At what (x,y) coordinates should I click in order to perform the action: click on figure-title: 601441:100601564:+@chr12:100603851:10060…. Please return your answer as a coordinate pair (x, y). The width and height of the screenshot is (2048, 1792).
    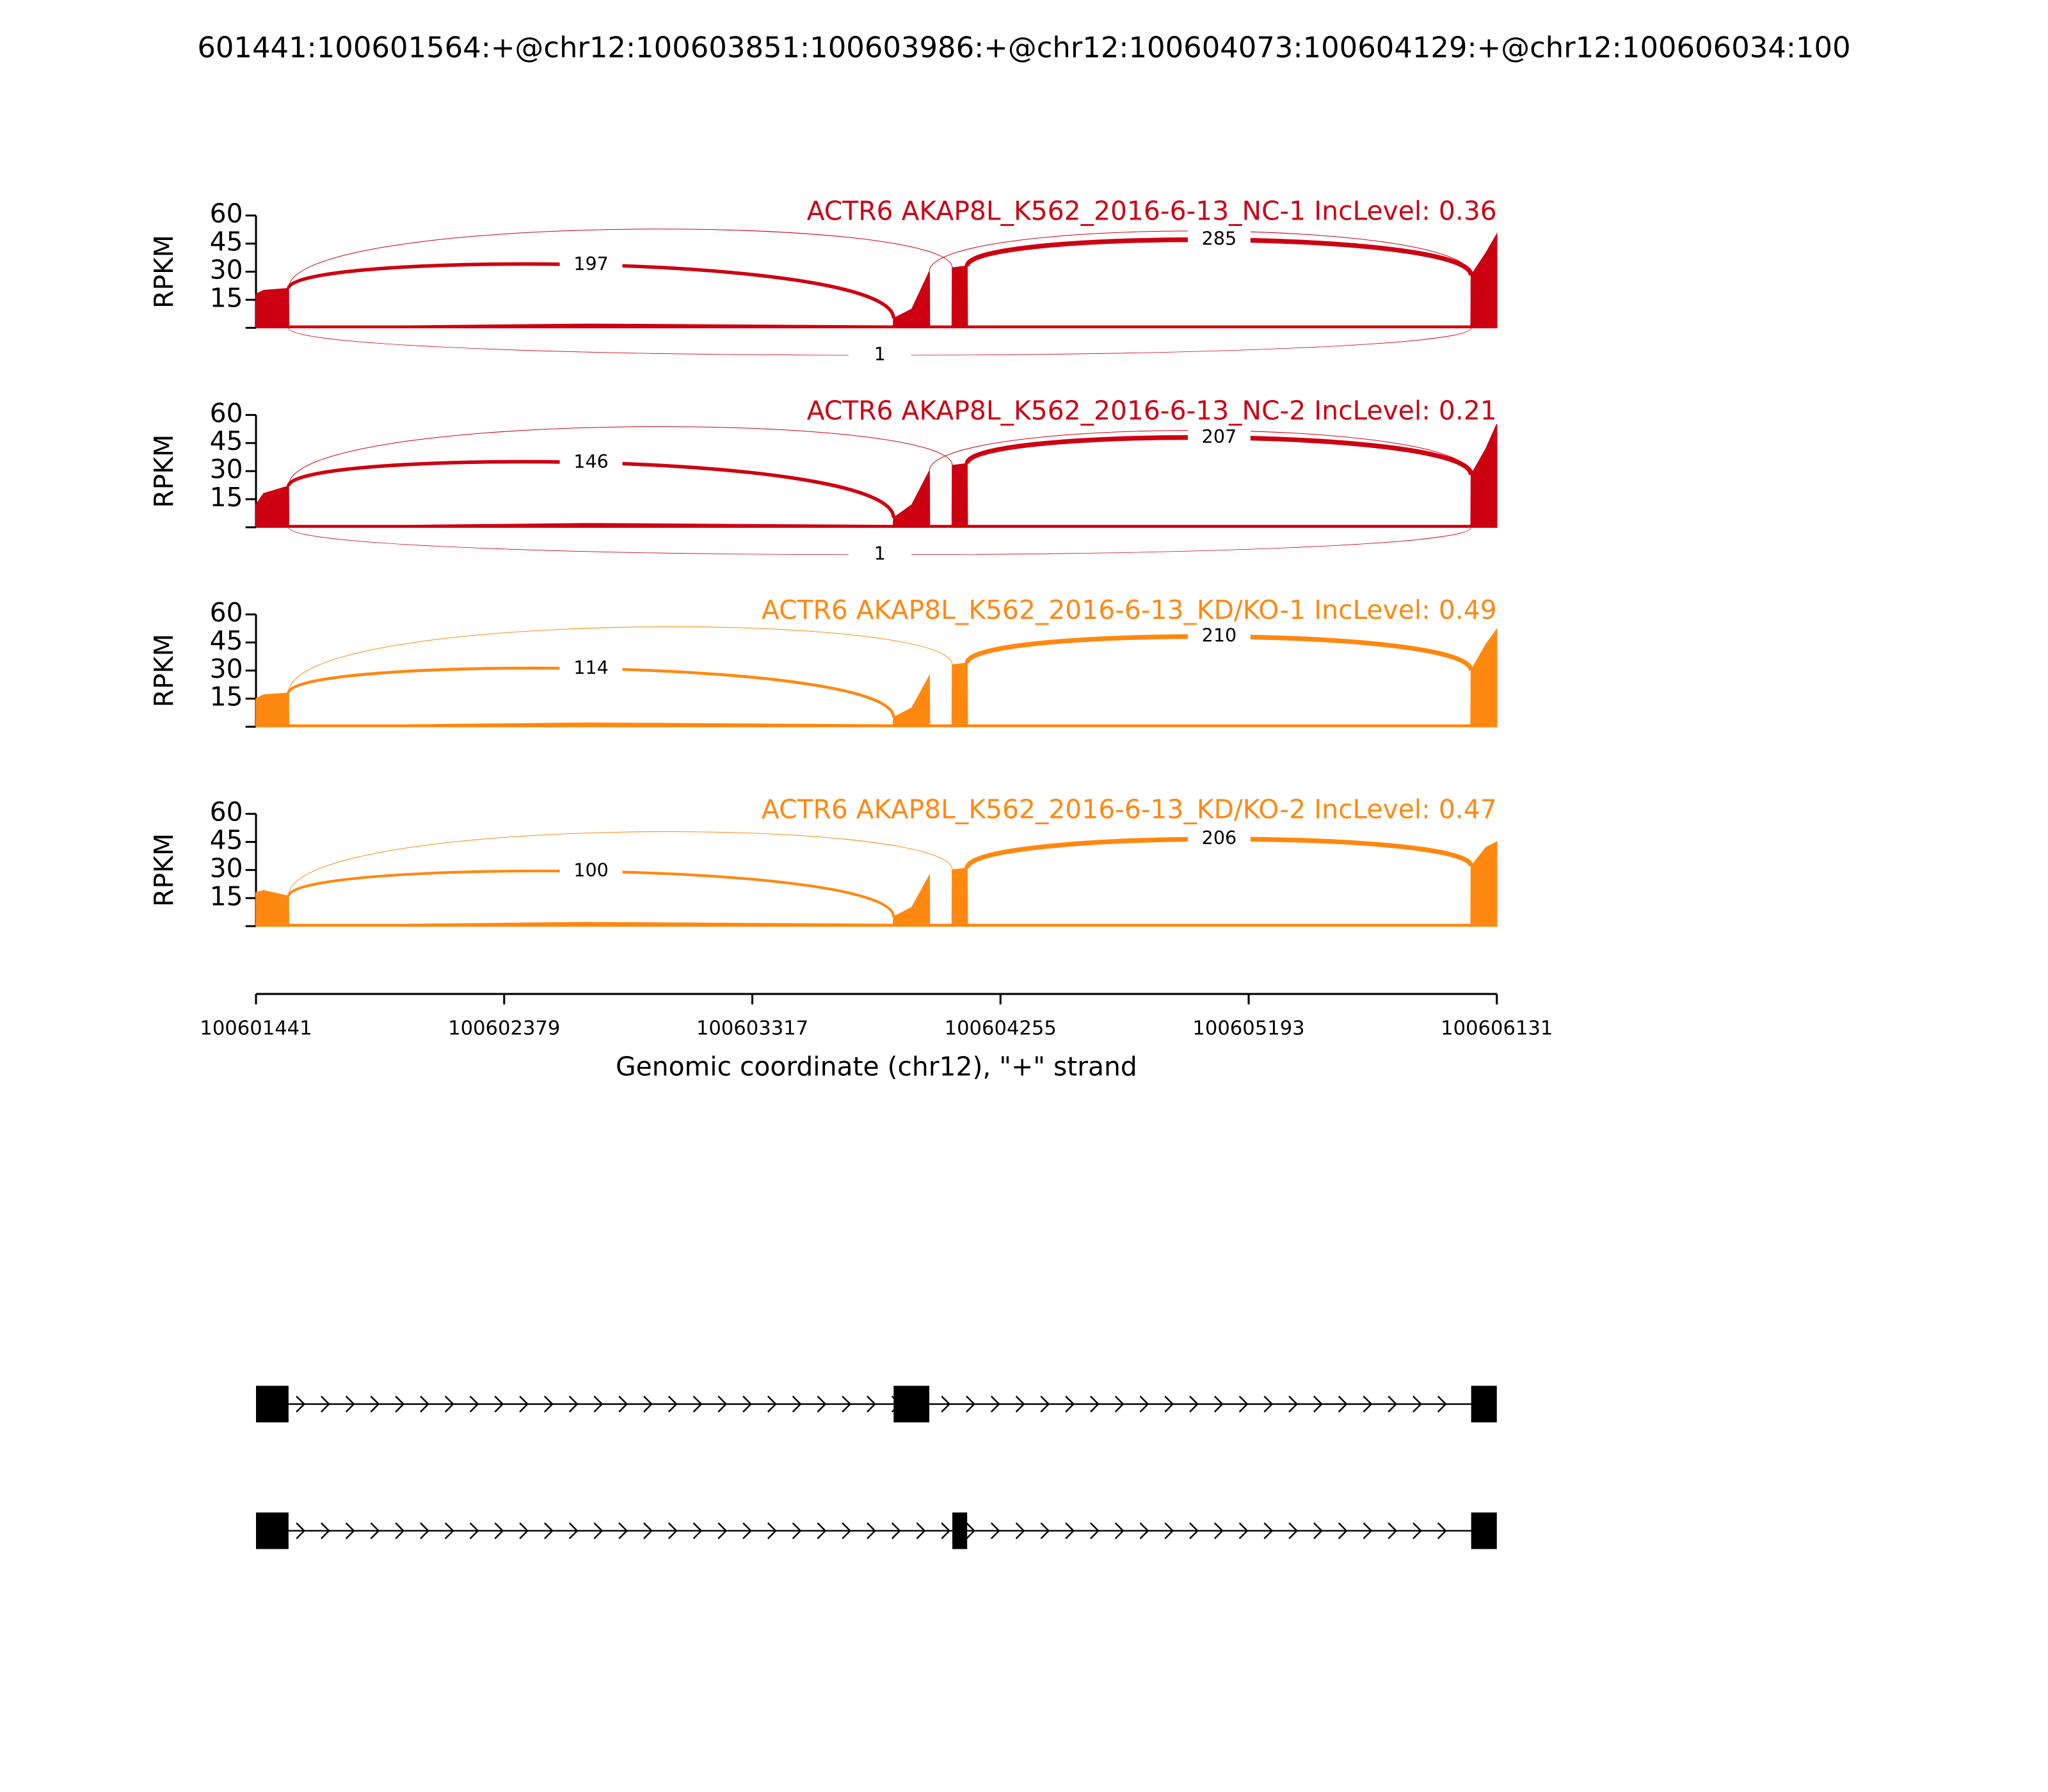
    Looking at the image, I should click on (1023, 48).